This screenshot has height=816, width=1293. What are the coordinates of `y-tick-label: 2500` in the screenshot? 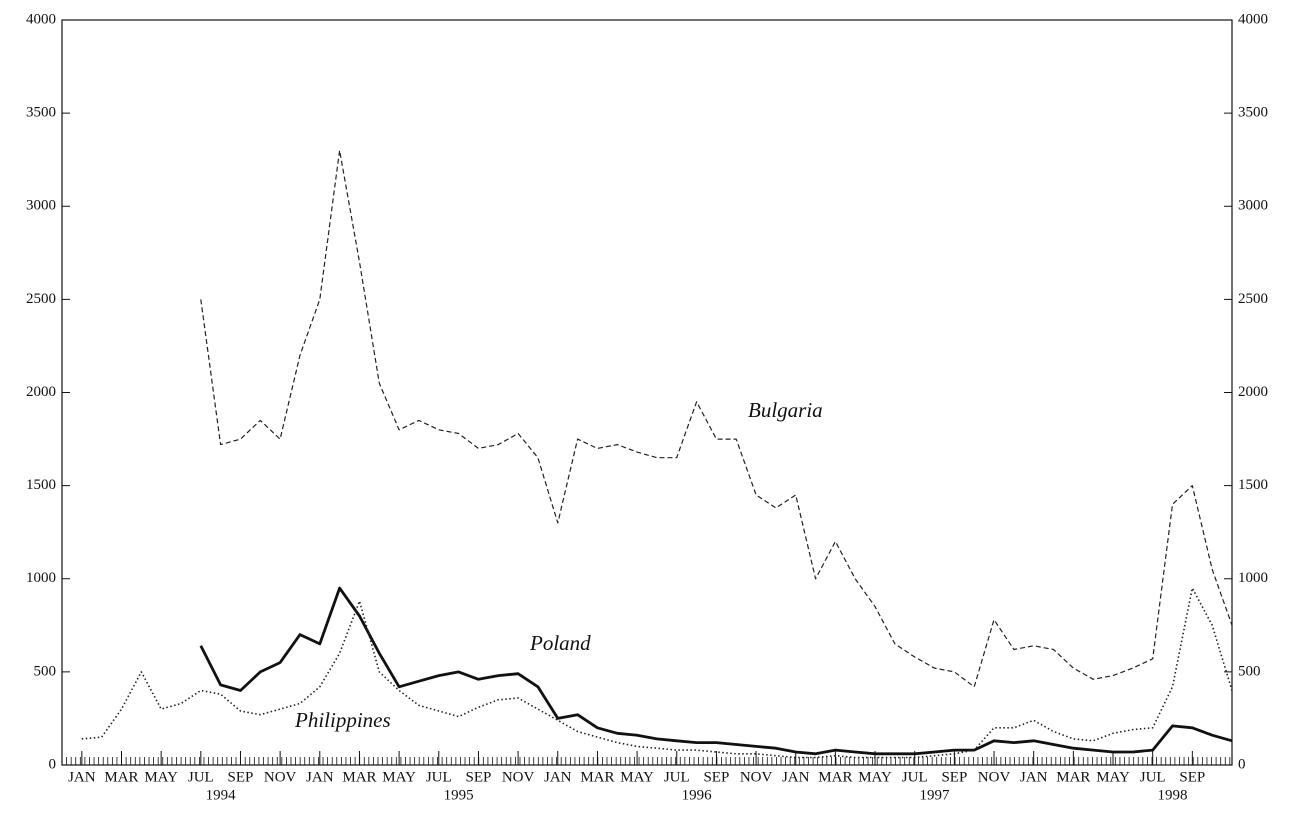 It's located at (41, 299).